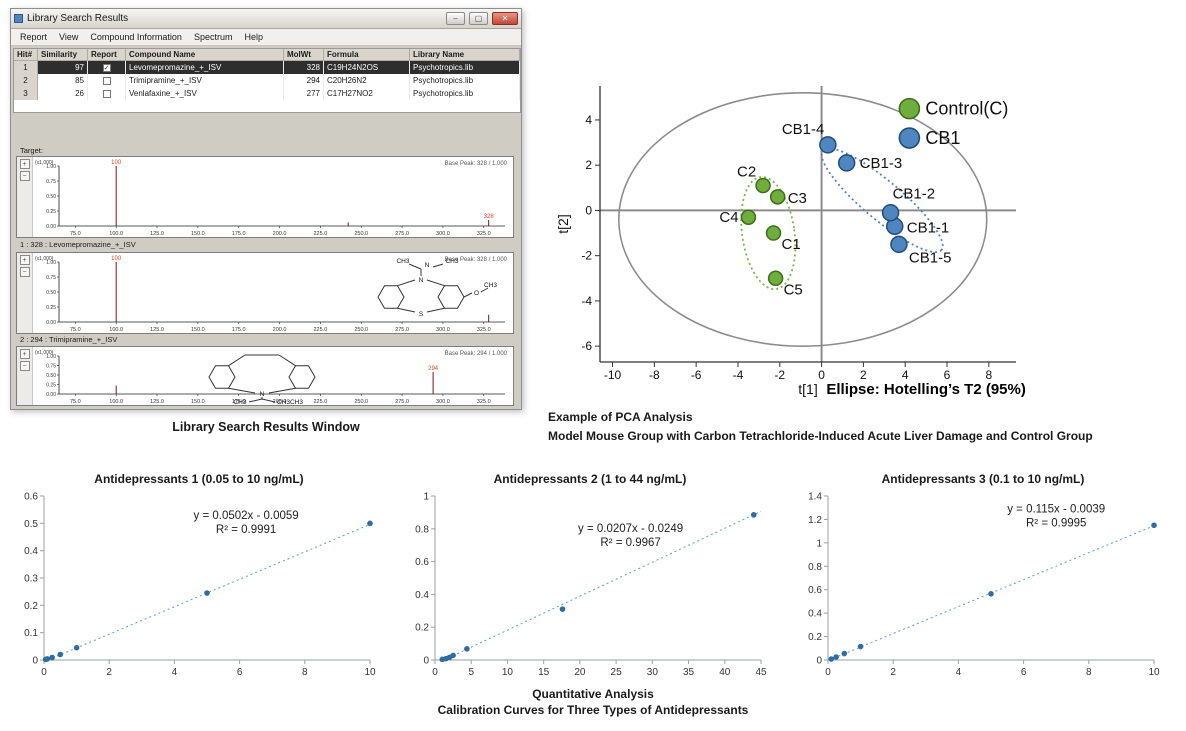  What do you see at coordinates (1024, 672) in the screenshot?
I see `svg-text: 6` at bounding box center [1024, 672].